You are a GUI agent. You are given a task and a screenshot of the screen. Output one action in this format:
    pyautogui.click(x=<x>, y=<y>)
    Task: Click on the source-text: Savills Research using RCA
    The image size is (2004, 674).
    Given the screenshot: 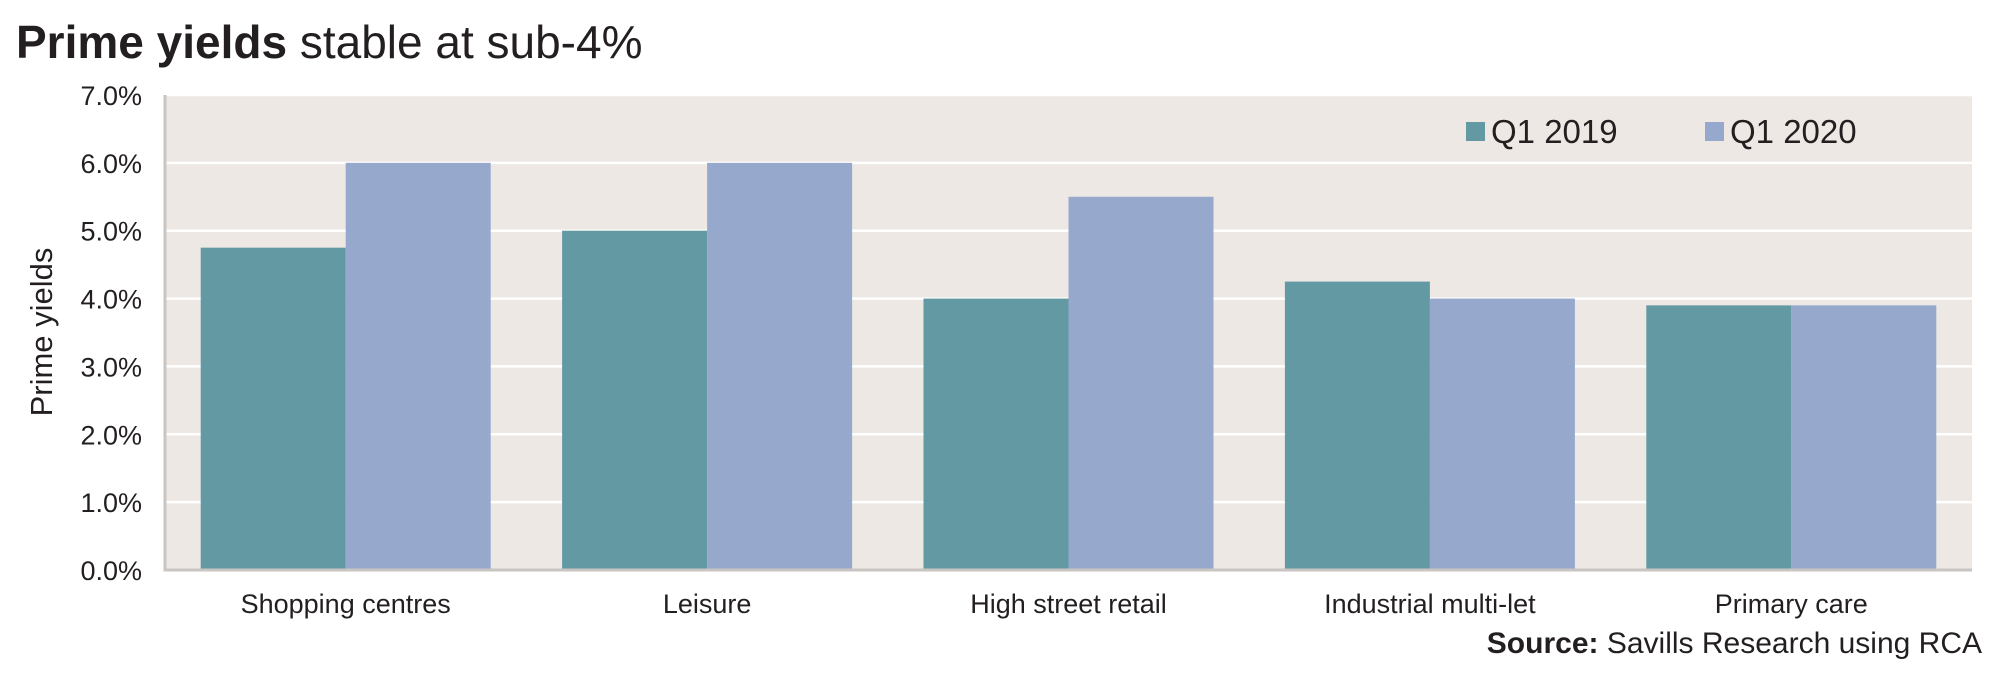 What is the action you would take?
    pyautogui.click(x=1794, y=643)
    